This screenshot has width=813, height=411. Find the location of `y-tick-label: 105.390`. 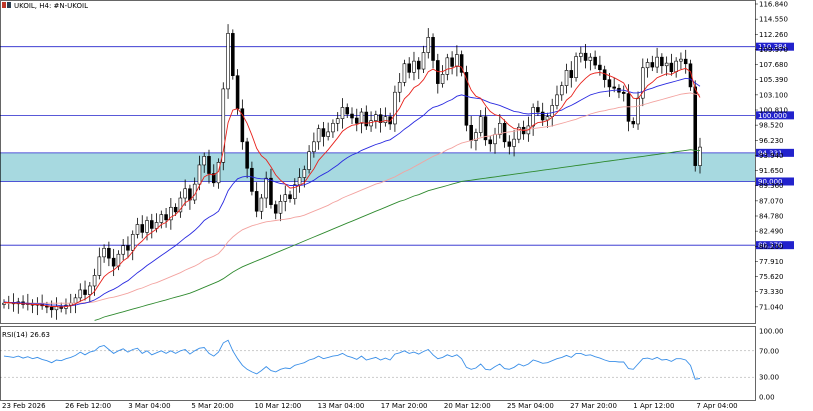

y-tick-label: 105.390 is located at coordinates (773, 80).